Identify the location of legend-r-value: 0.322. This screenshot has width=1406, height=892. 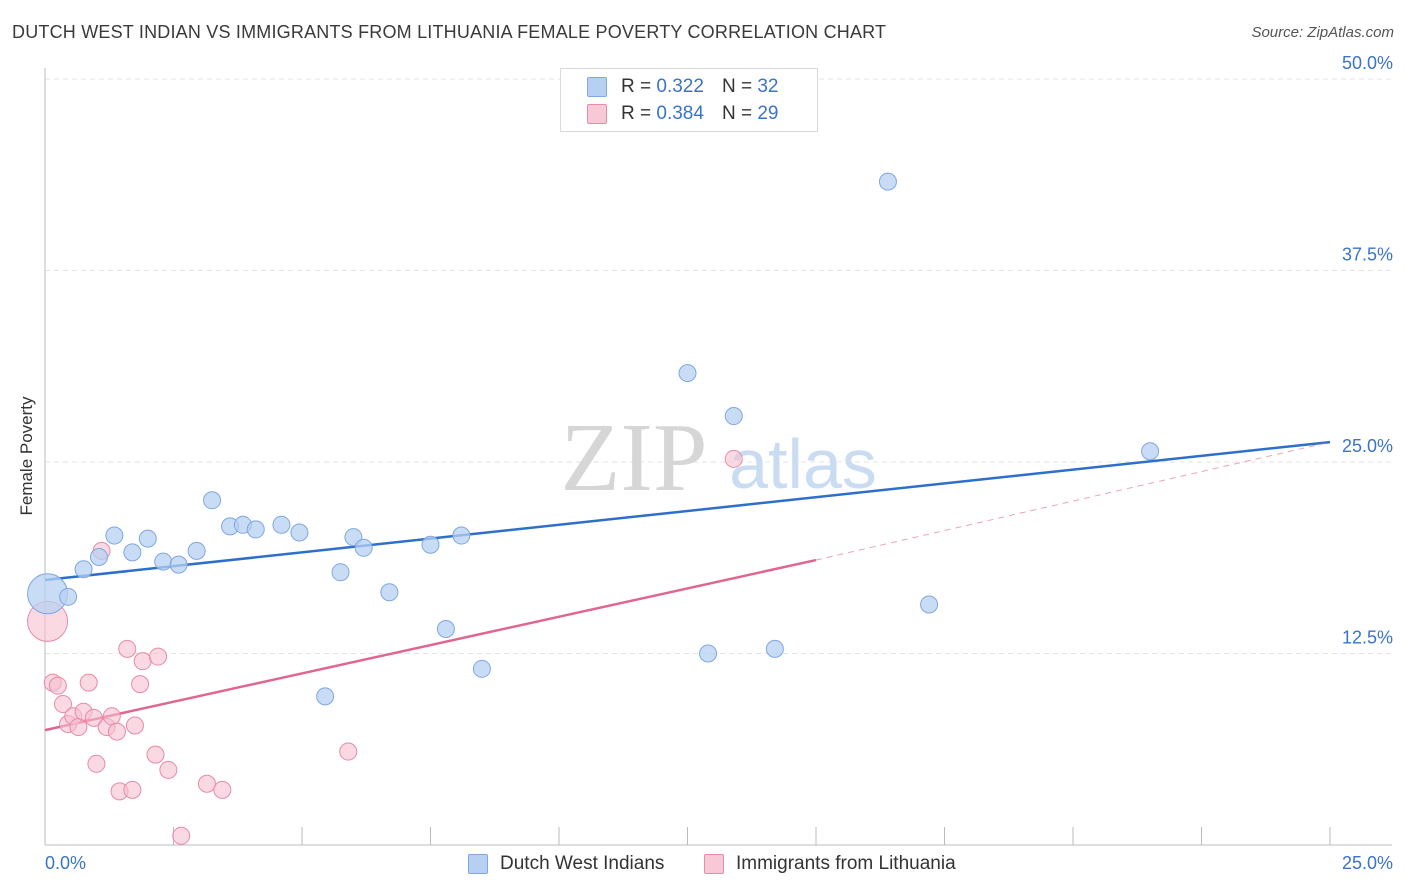
(680, 86).